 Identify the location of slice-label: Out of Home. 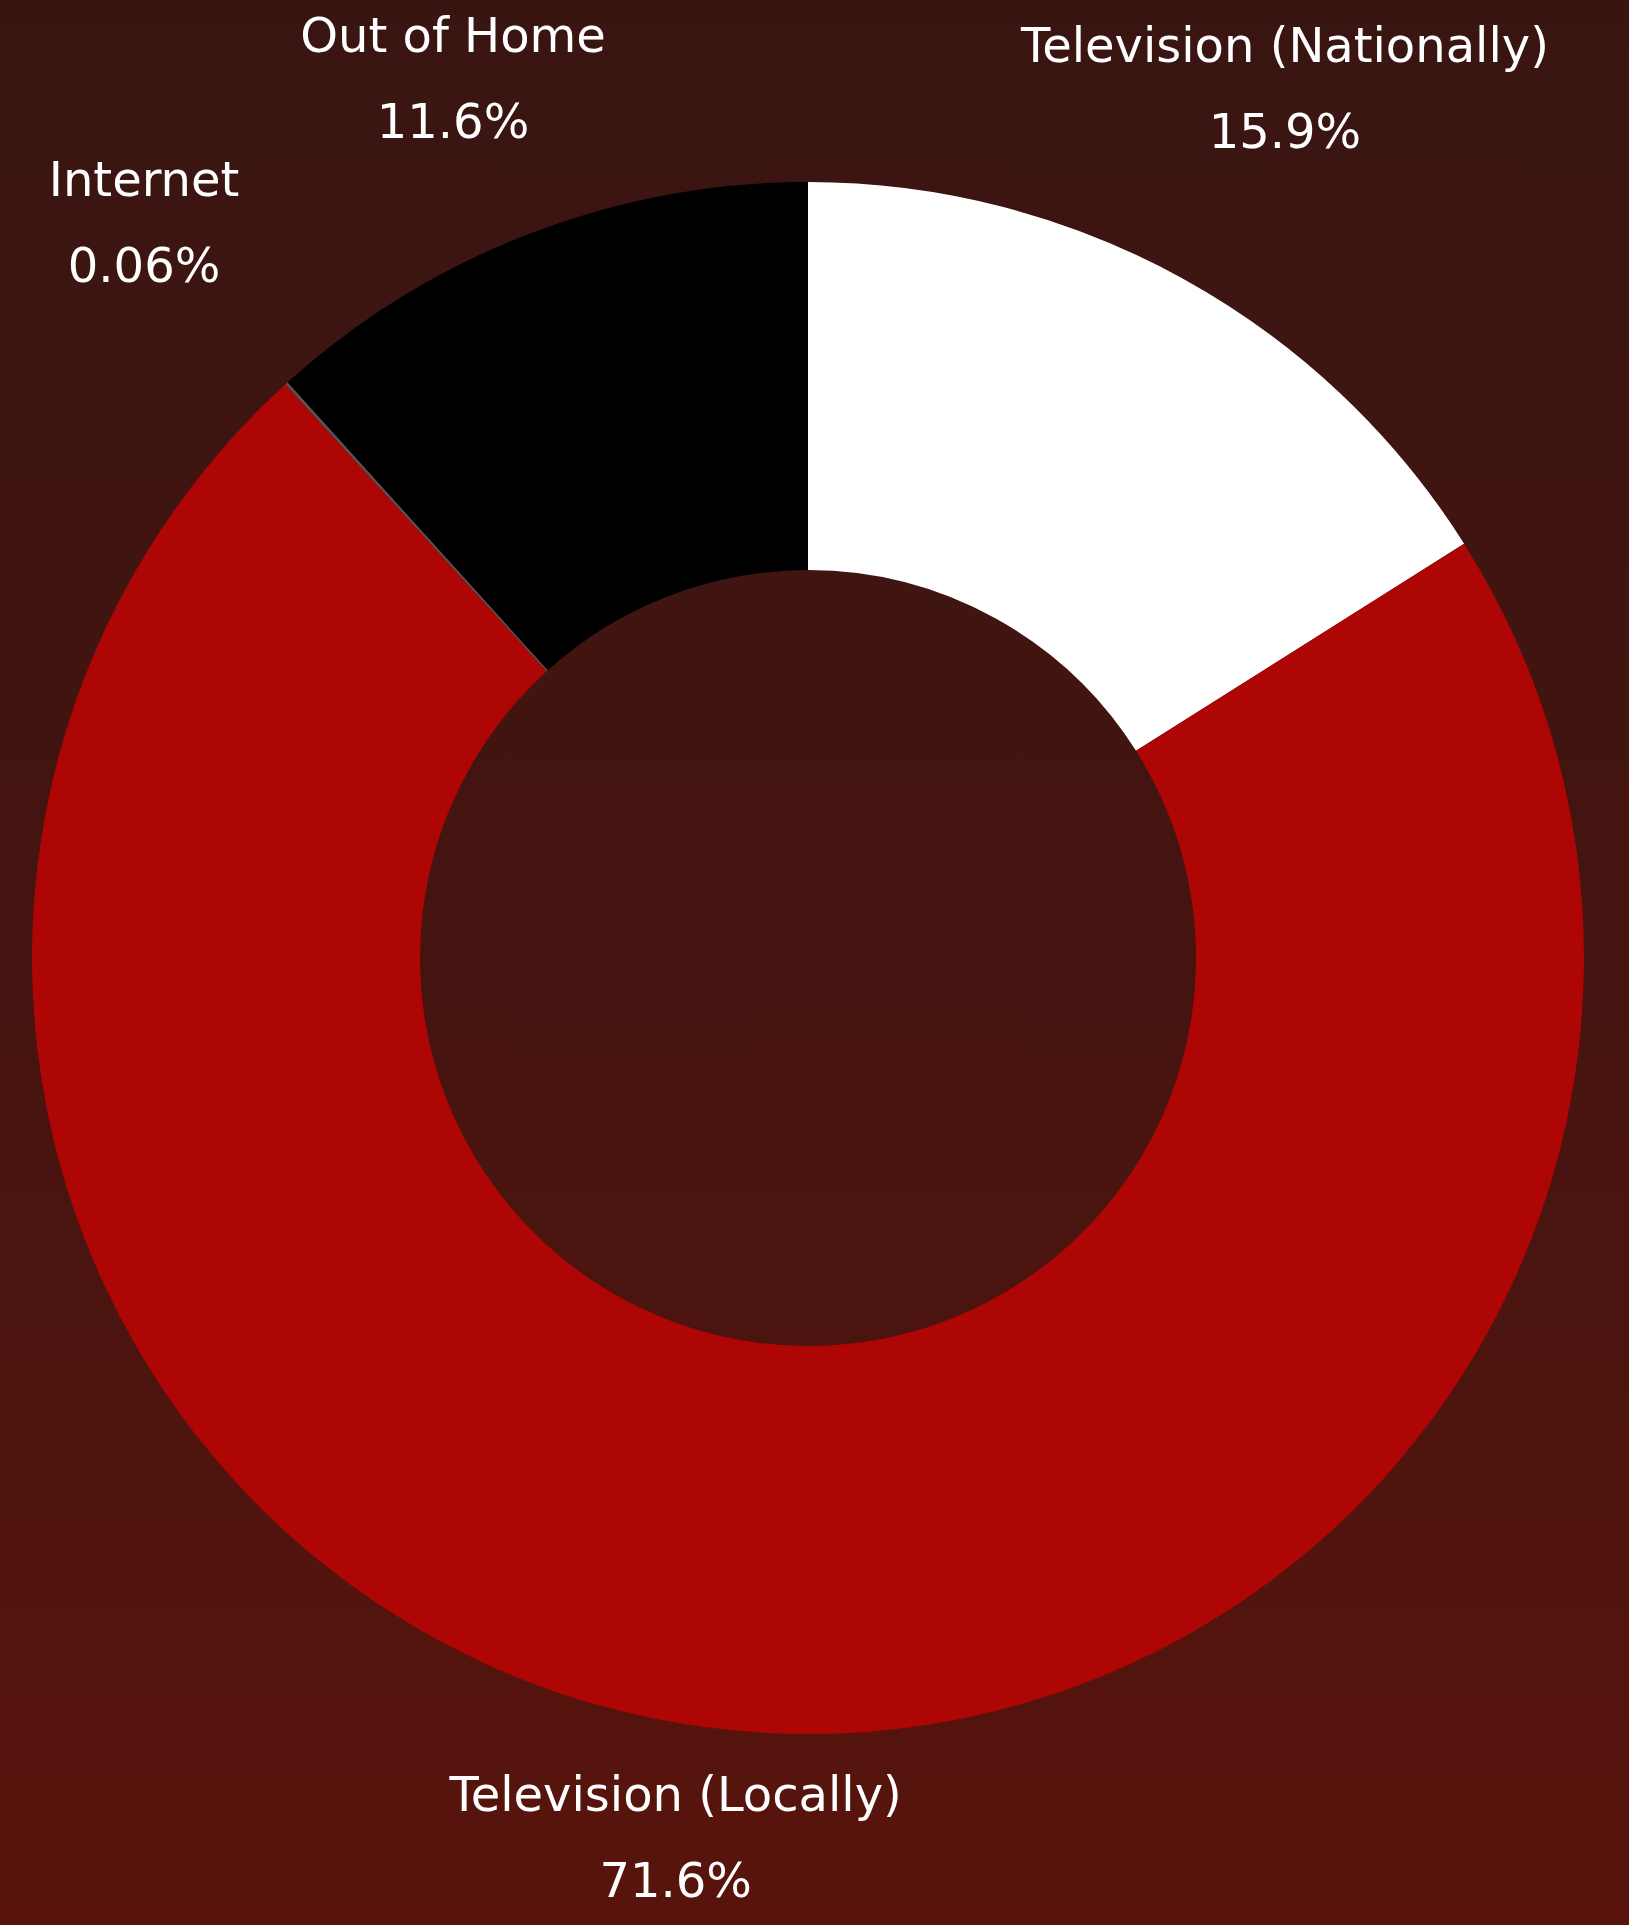
(453, 35).